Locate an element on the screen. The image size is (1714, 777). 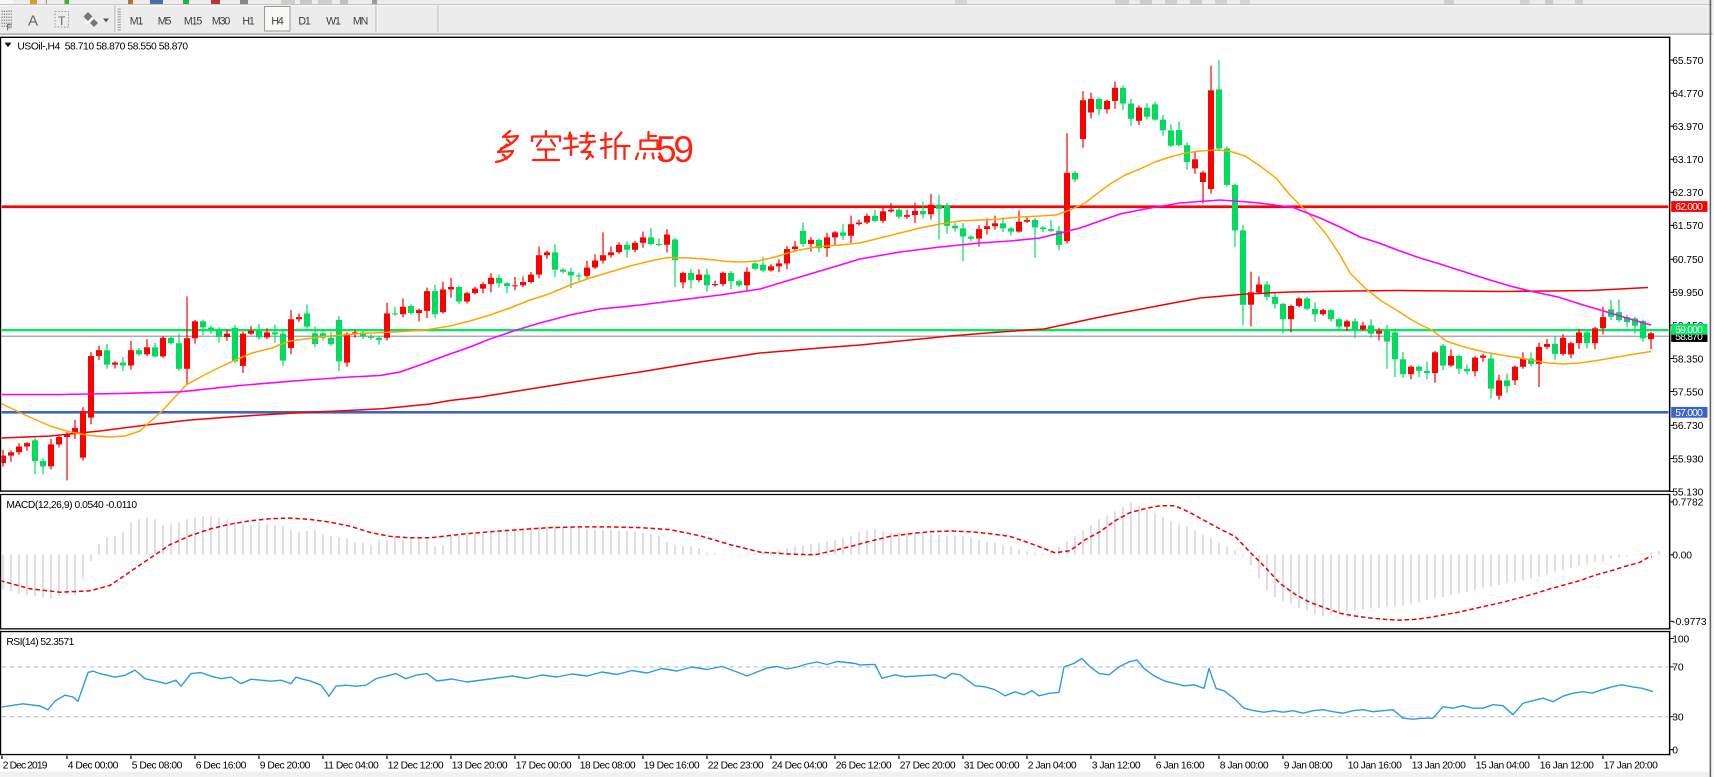
svg-text: 6 Dec 16:00 is located at coordinates (221, 766).